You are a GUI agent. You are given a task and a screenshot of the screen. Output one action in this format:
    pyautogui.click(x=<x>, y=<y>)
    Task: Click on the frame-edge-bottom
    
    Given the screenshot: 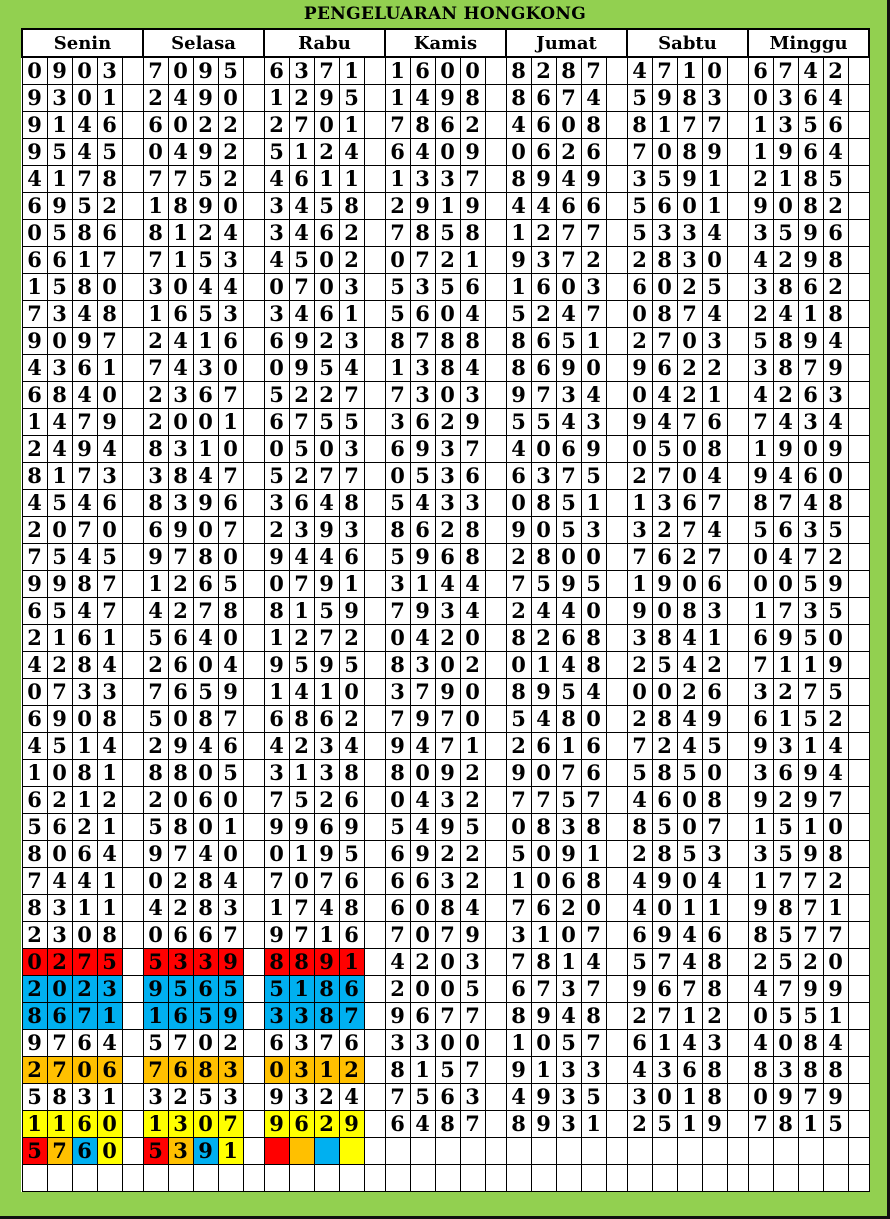 What is the action you would take?
    pyautogui.click(x=445, y=1217)
    